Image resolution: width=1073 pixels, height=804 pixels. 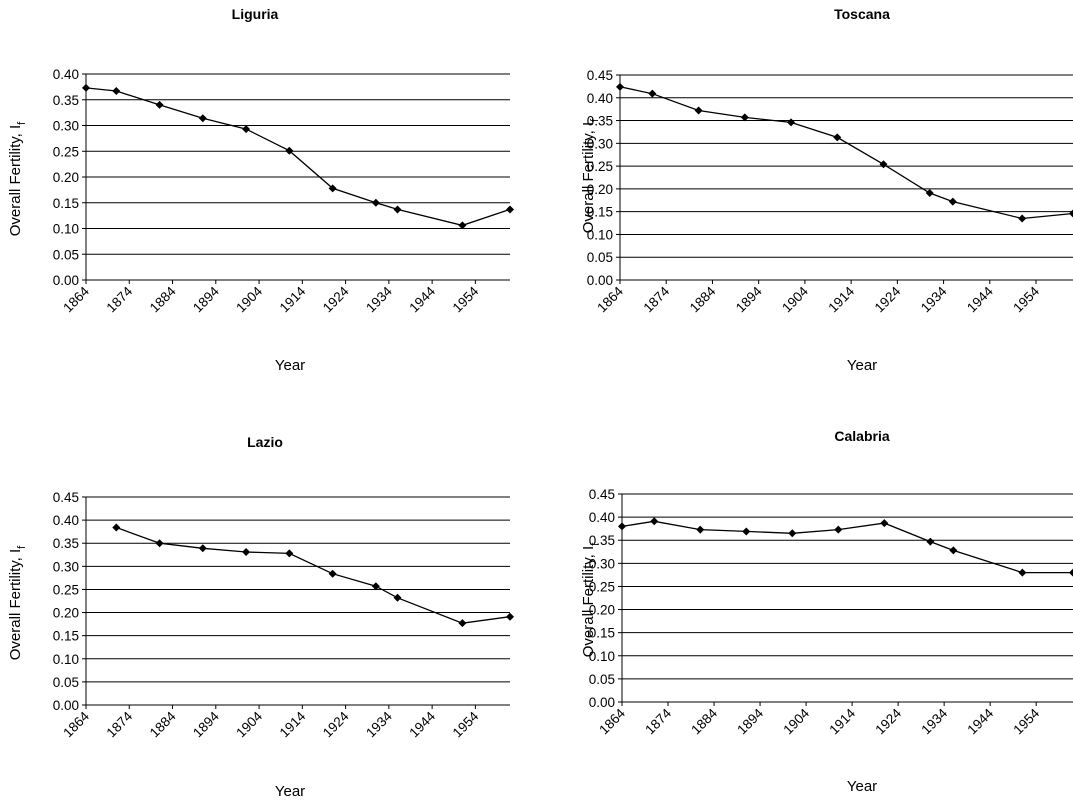 I want to click on x-tick-label: 1874, so click(x=658, y=721).